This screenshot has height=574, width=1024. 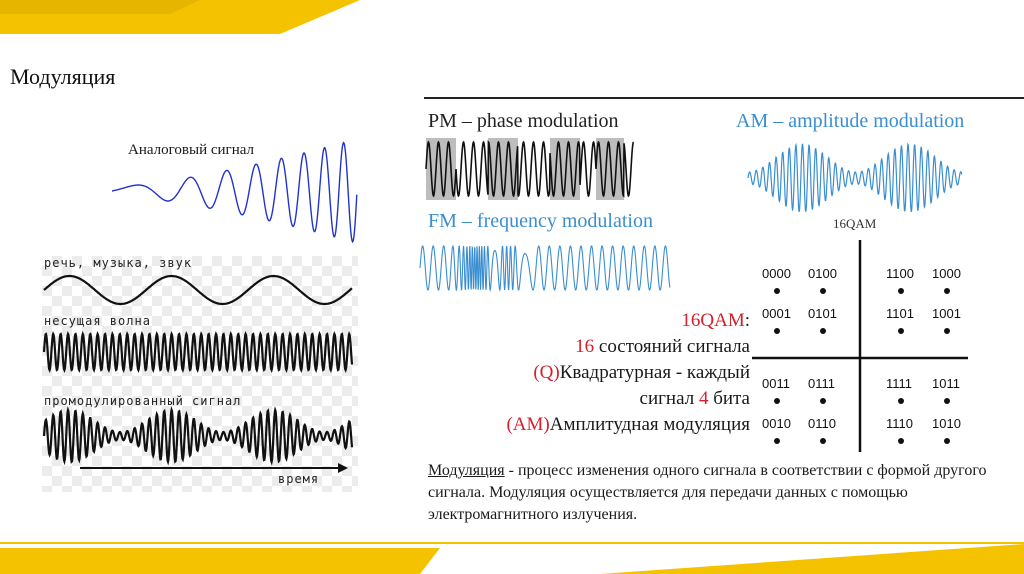 I want to click on qam-bits-prefix: сигнал, so click(x=669, y=398).